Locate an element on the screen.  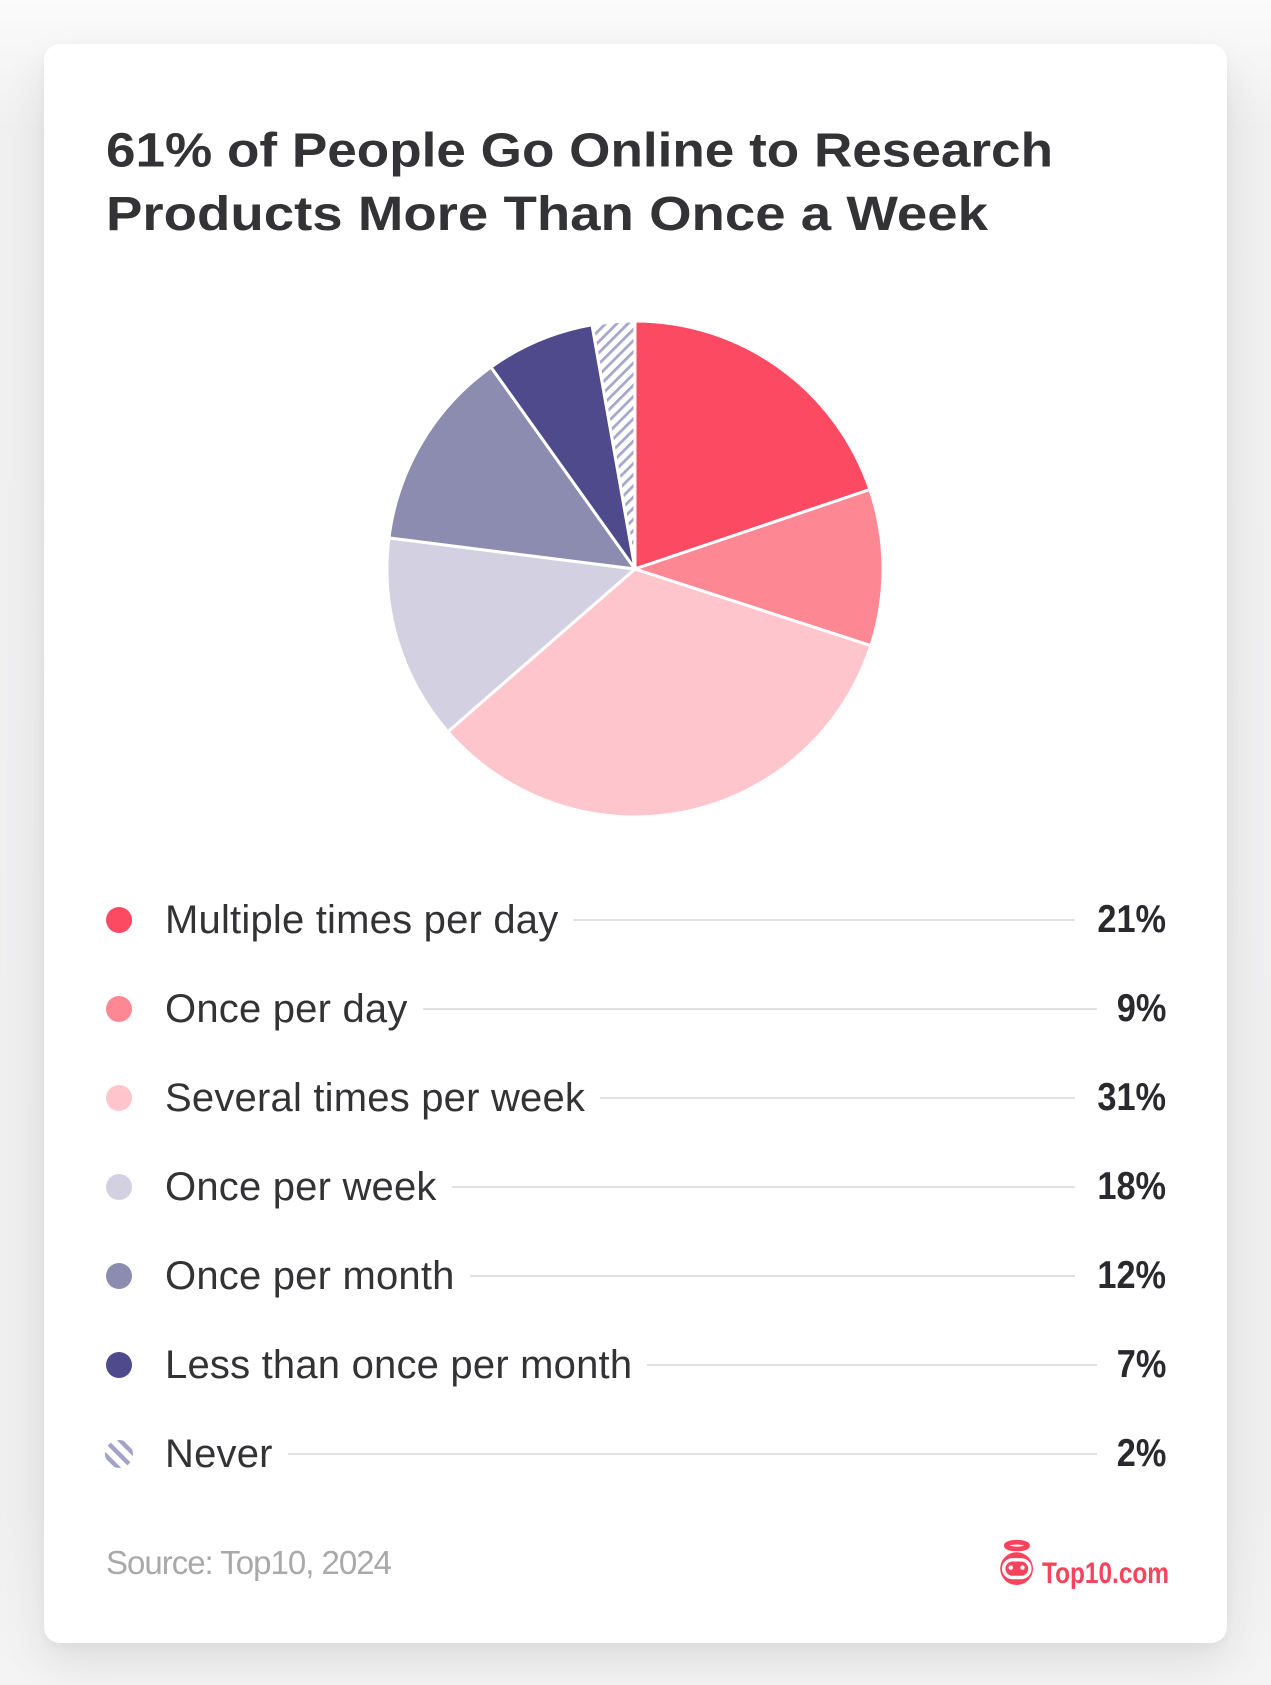
svg-text: Top10.com is located at coordinates (1105, 1573).